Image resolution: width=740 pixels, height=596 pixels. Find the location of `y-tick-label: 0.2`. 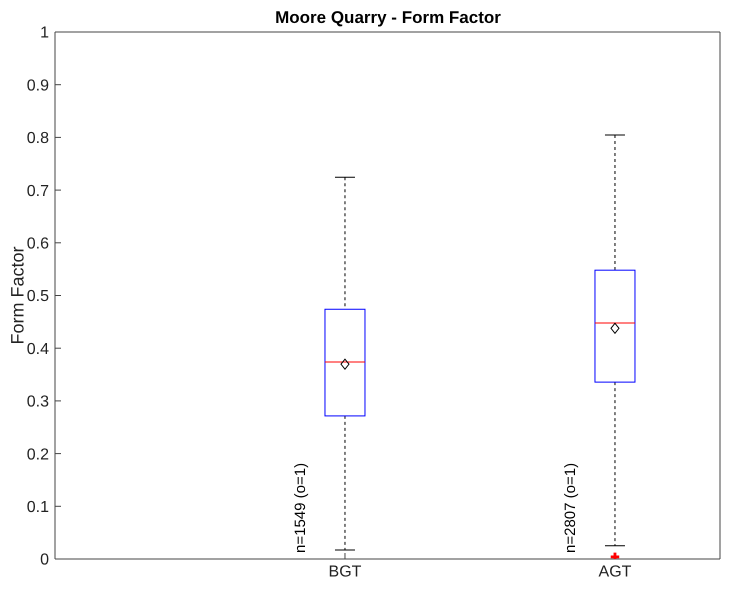

y-tick-label: 0.2 is located at coordinates (38, 455).